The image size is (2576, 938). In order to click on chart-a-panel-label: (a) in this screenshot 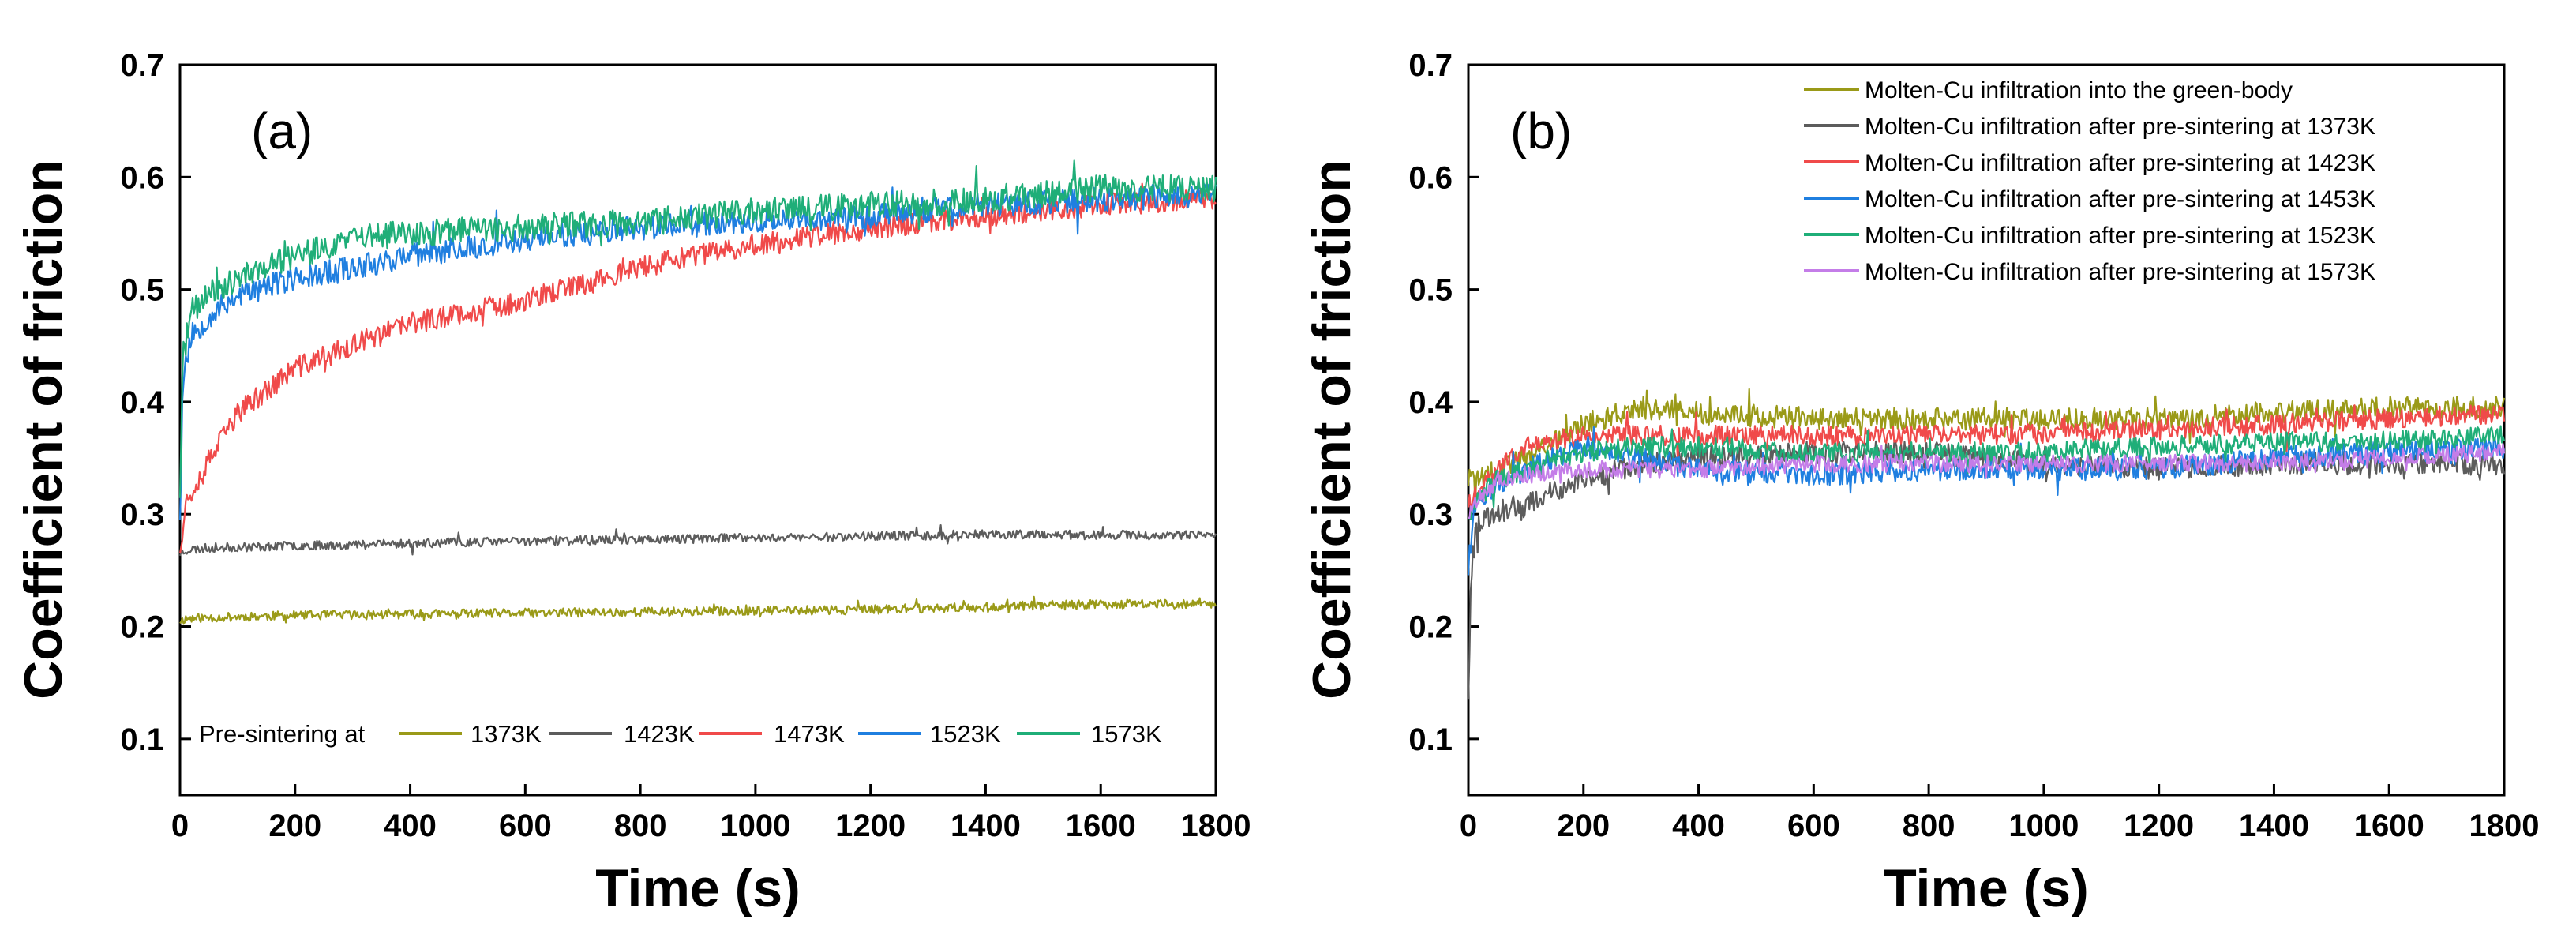, I will do `click(282, 131)`.